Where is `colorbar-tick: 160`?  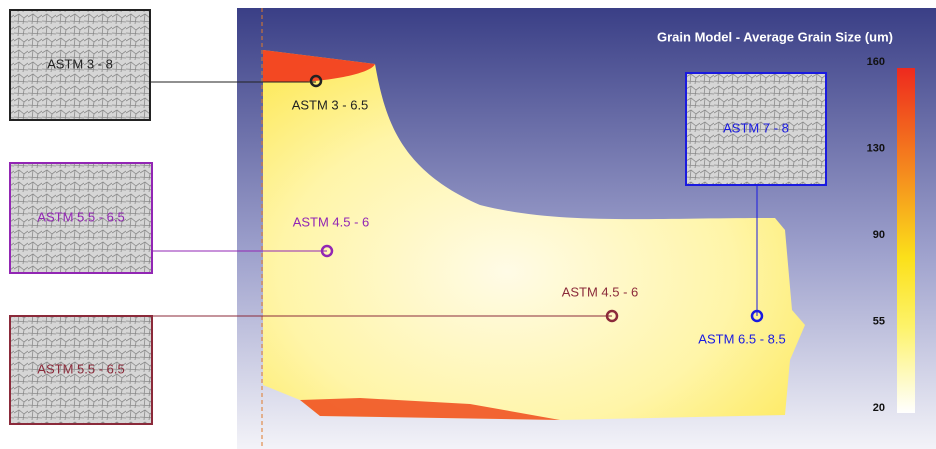 colorbar-tick: 160 is located at coordinates (876, 62).